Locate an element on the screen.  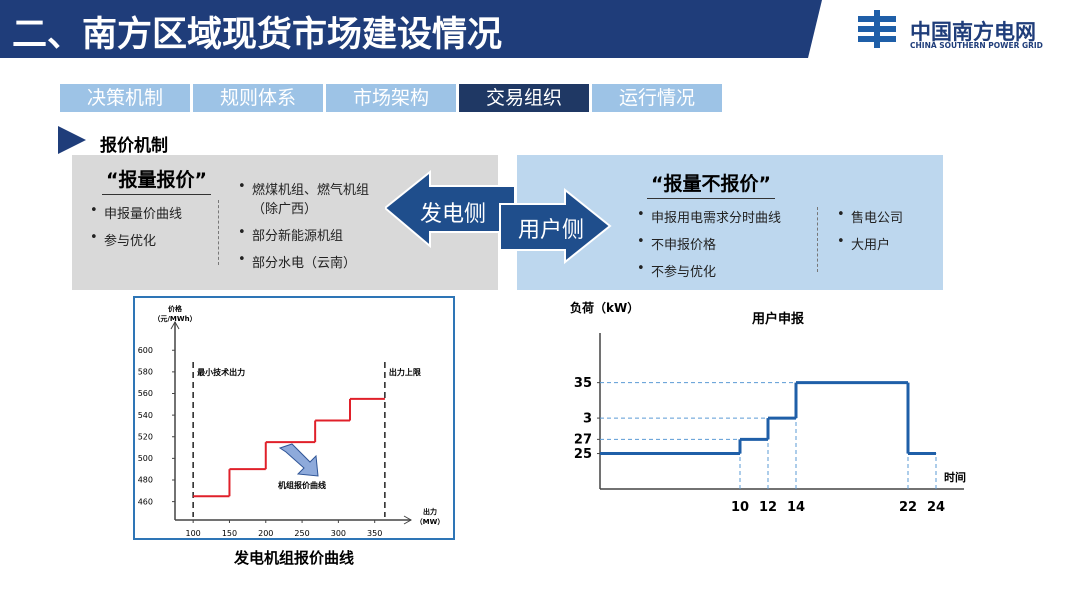
y-tick-label: 480 is located at coordinates (145, 480).